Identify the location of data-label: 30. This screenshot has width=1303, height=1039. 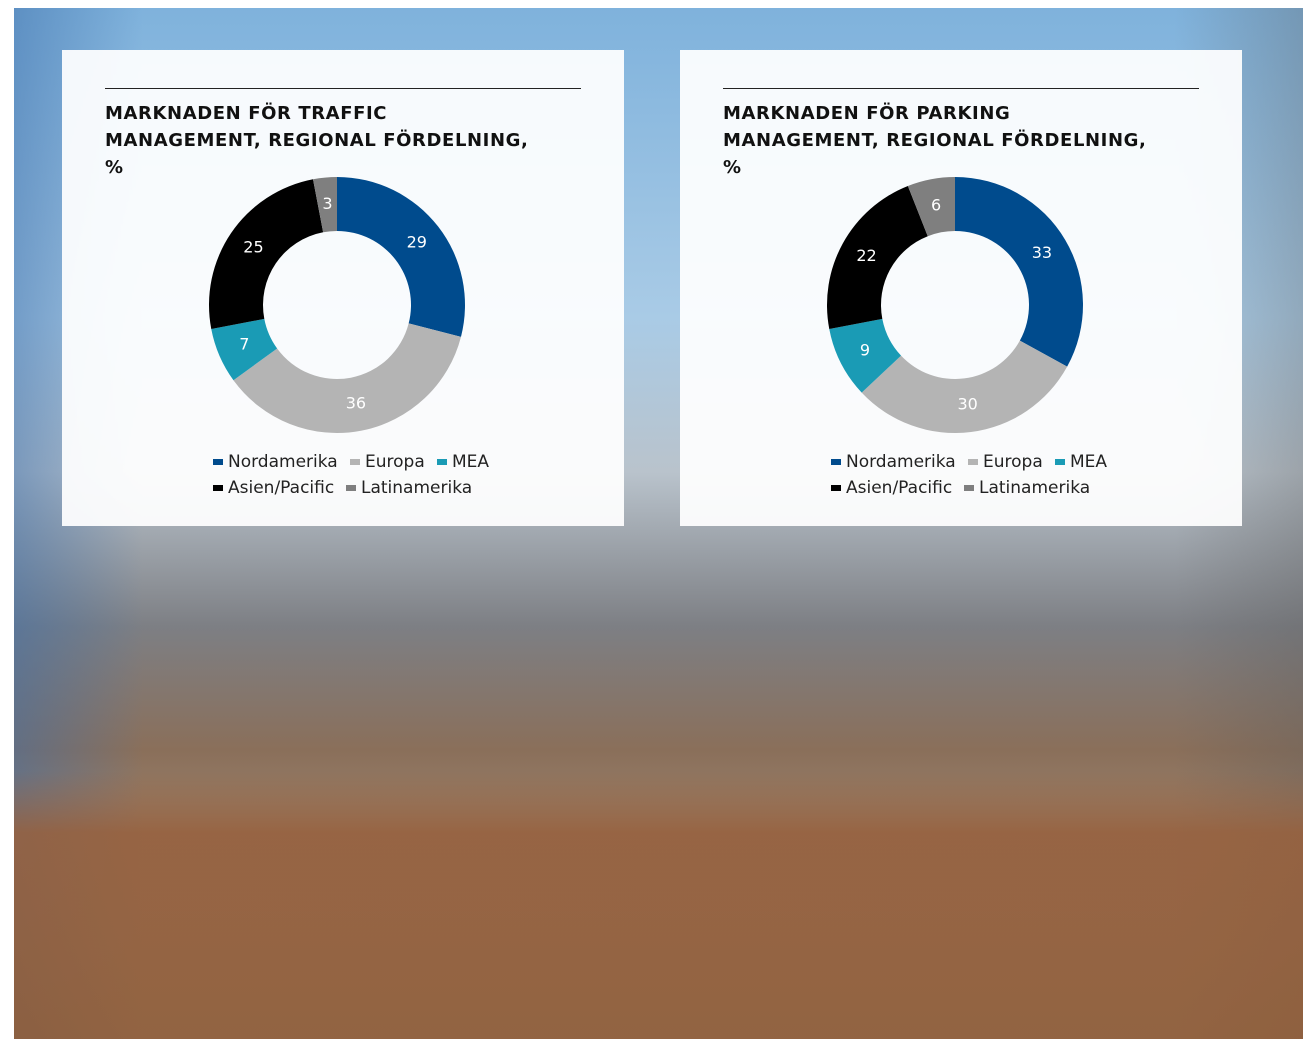
(967, 404).